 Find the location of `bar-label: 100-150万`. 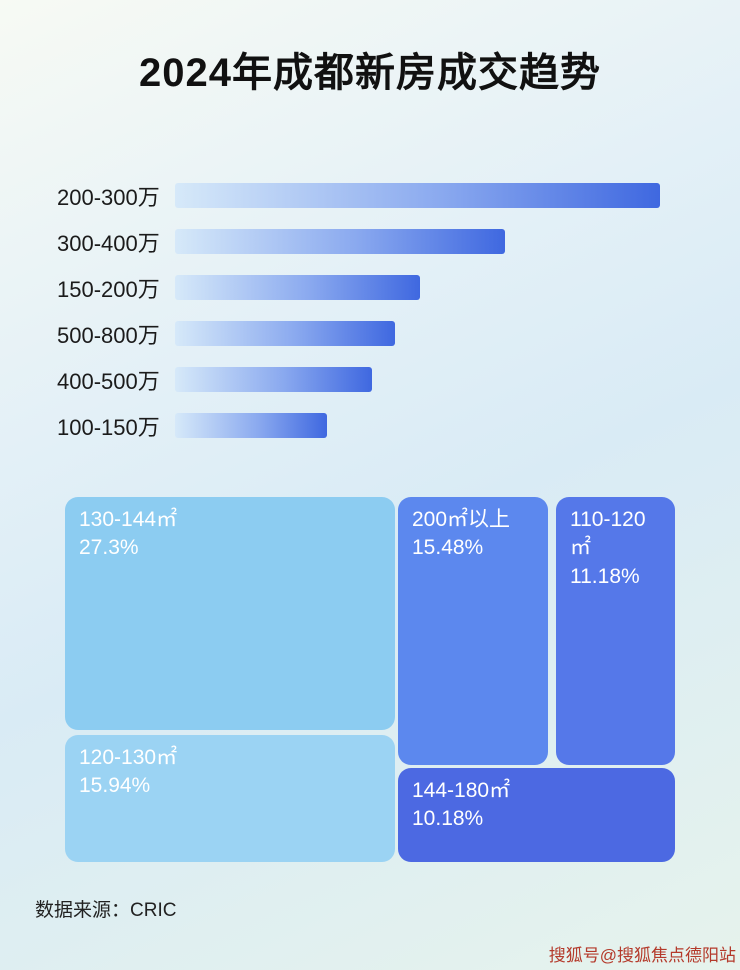

bar-label: 100-150万 is located at coordinates (108, 427).